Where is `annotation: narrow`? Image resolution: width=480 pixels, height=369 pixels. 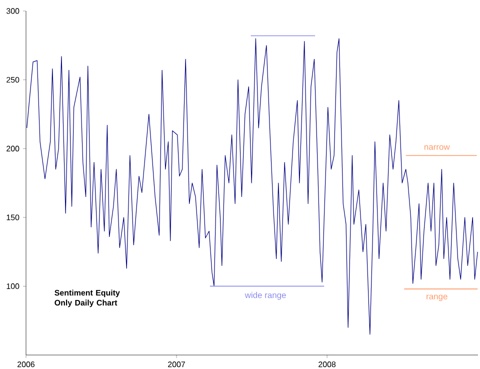
annotation: narrow is located at coordinates (437, 147).